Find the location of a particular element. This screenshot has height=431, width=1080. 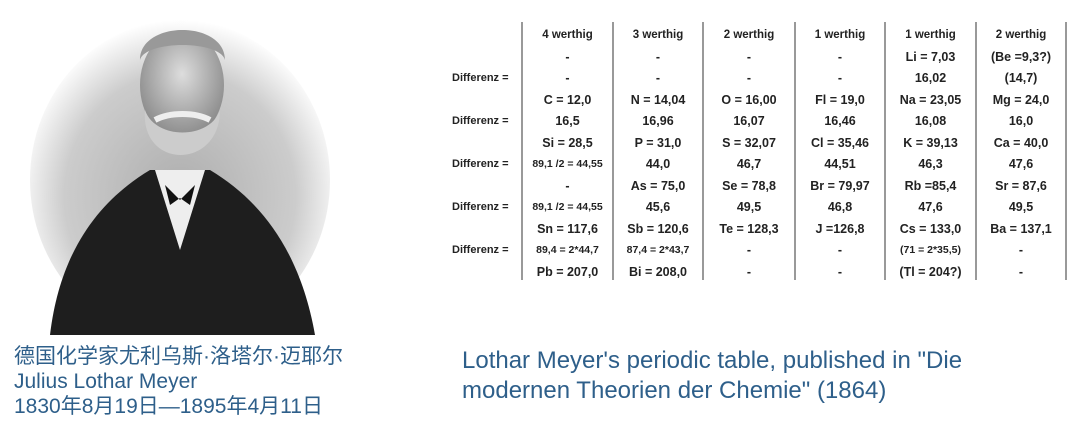

table-cell: Si = 28,5 is located at coordinates (567, 142).